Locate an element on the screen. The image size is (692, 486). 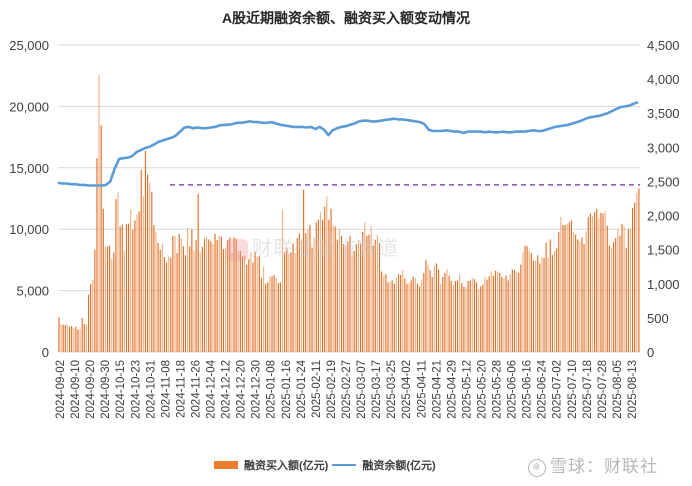
right-y-tick: 500 is located at coordinates (658, 318).